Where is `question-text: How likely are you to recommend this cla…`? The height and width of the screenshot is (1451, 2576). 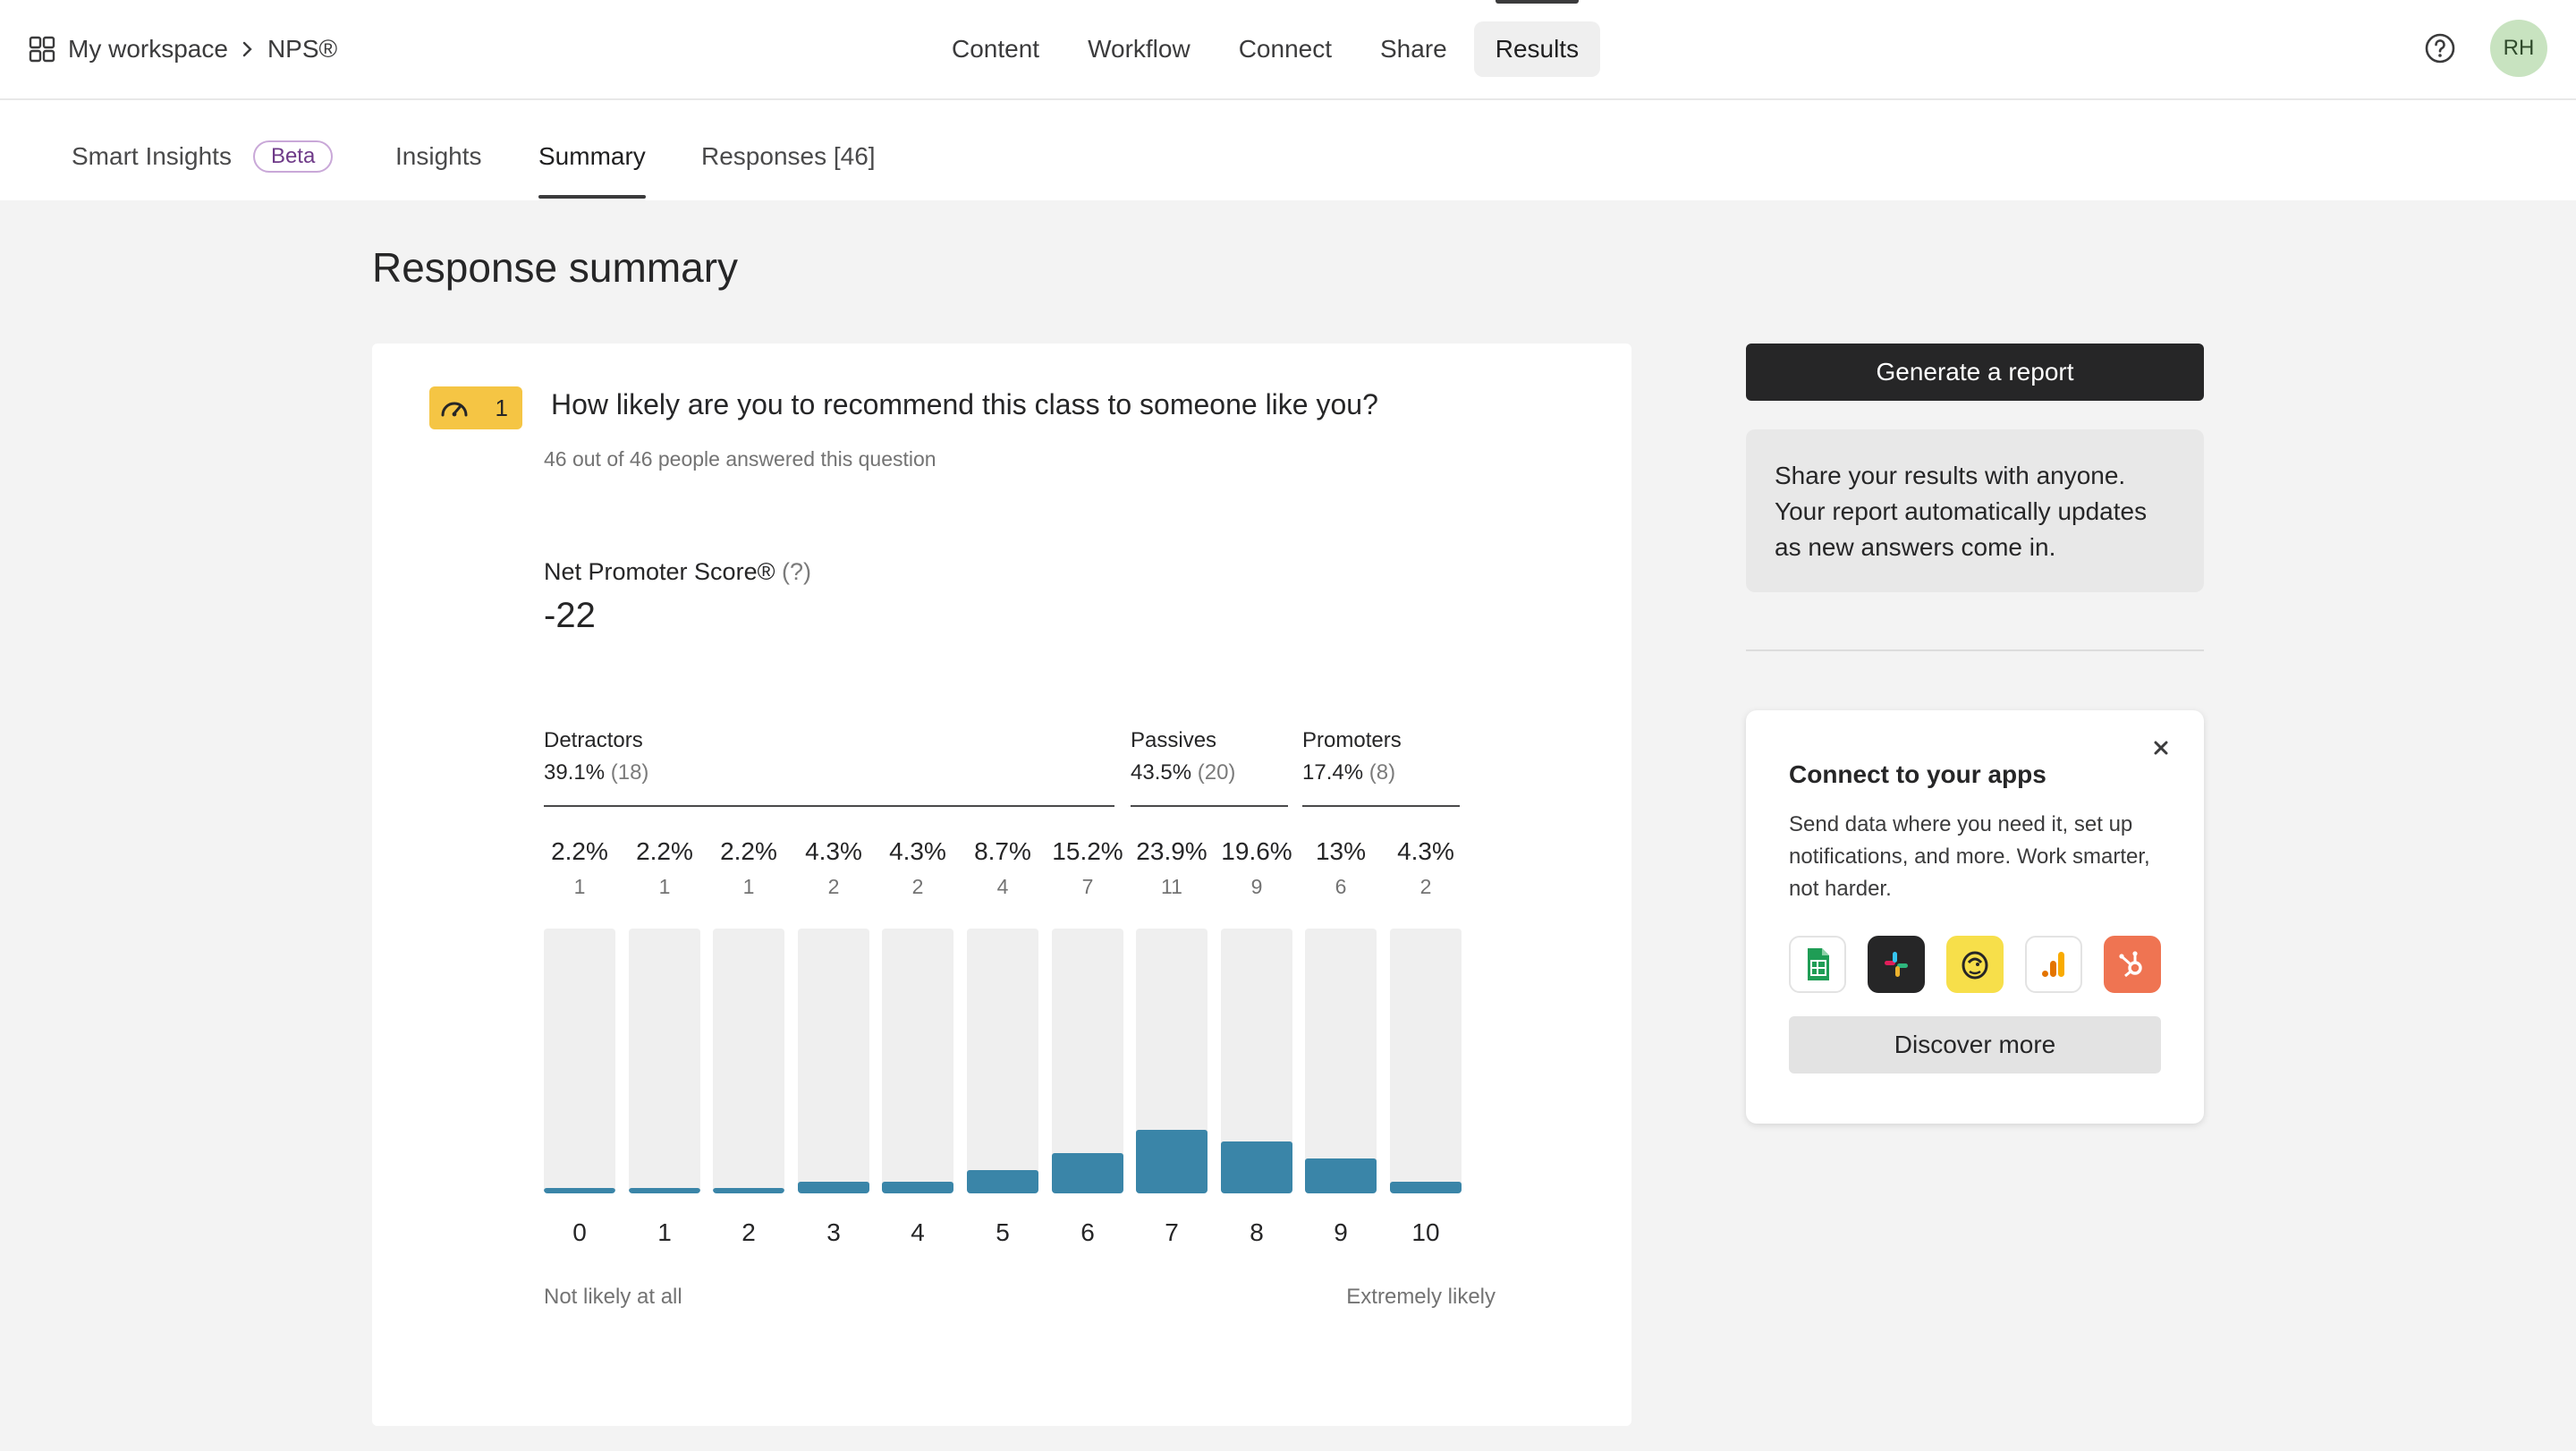
question-text: How likely are you to recommend this cla… is located at coordinates (964, 404).